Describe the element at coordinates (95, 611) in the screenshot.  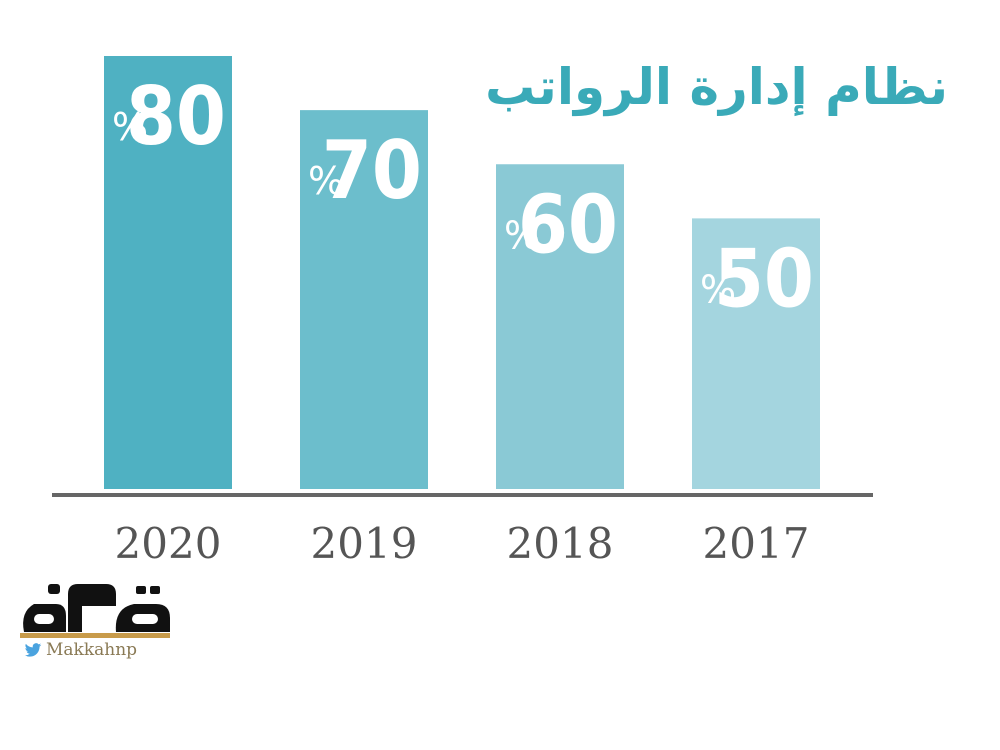
I see `logo-mark` at that location.